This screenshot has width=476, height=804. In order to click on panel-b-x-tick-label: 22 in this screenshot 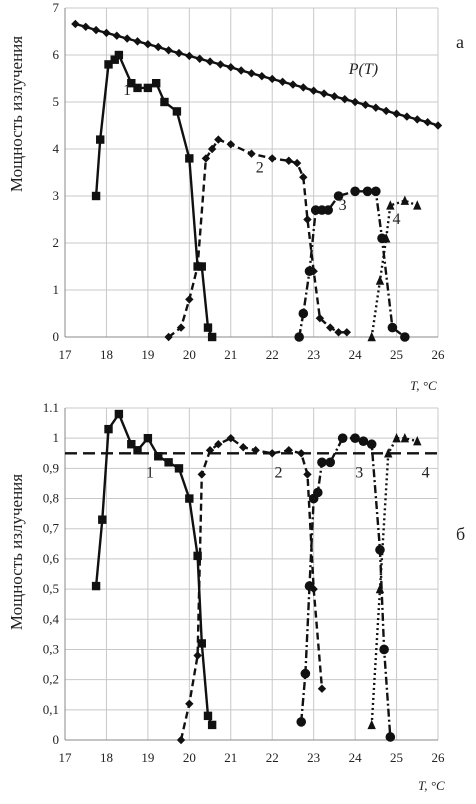, I will do `click(272, 757)`.